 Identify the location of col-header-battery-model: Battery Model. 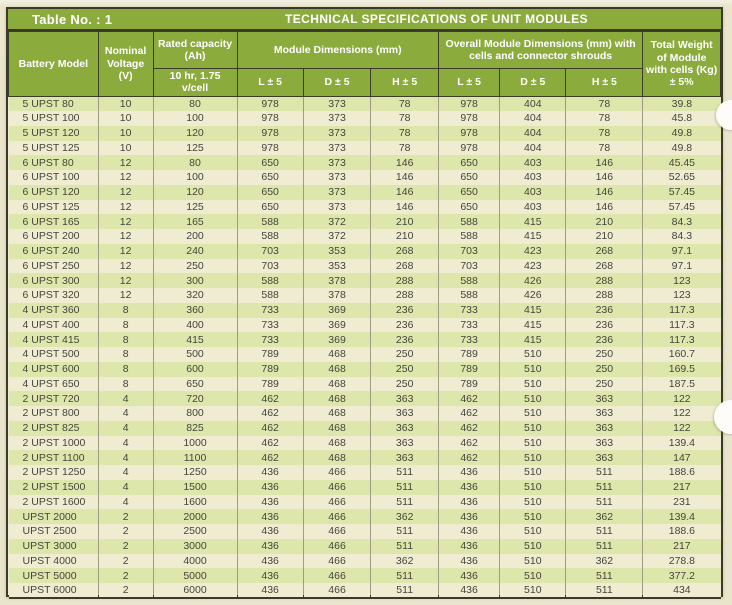
(53, 64).